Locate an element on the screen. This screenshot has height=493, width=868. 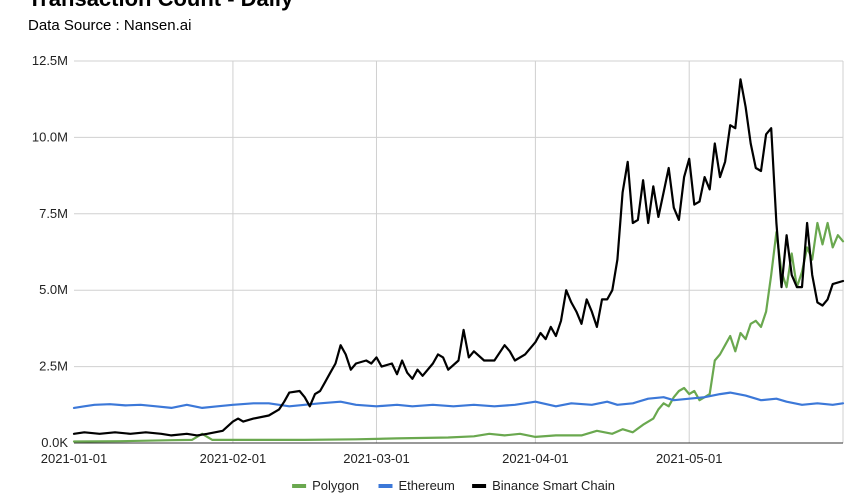
x-tick-label: 2021-04-01 is located at coordinates (535, 458).